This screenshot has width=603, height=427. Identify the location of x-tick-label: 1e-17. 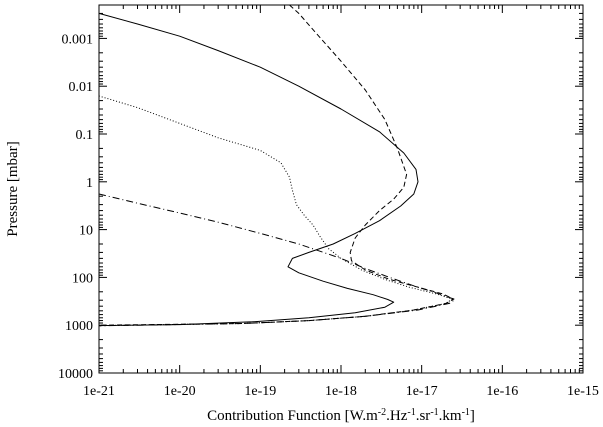
(422, 391).